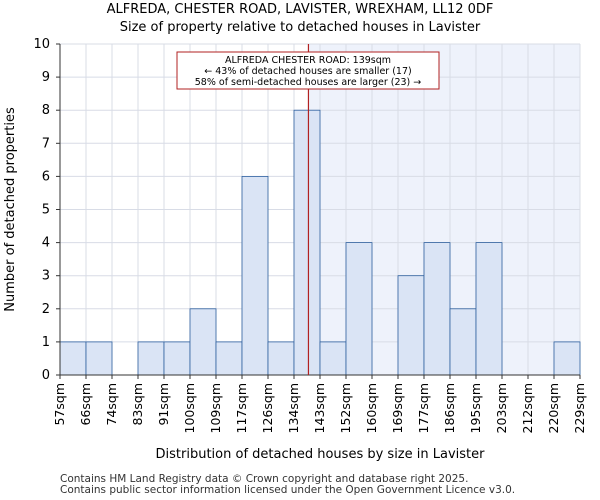  Describe the element at coordinates (449, 408) in the screenshot. I see `x-tick-label: 186sqm` at that location.